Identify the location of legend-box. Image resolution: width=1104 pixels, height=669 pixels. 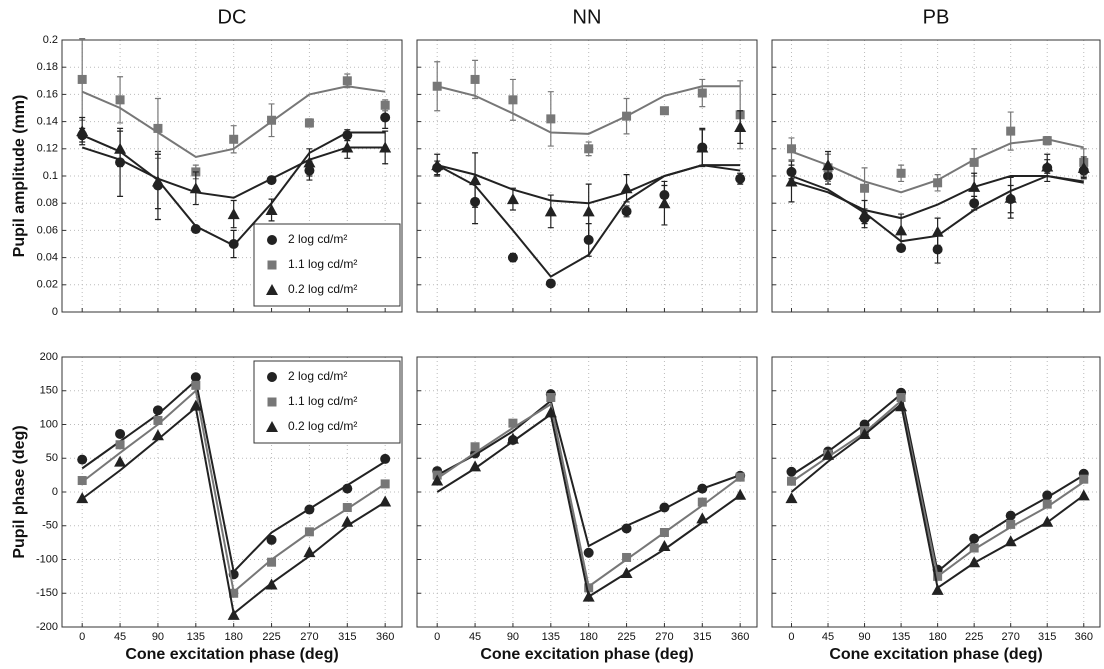
(327, 402).